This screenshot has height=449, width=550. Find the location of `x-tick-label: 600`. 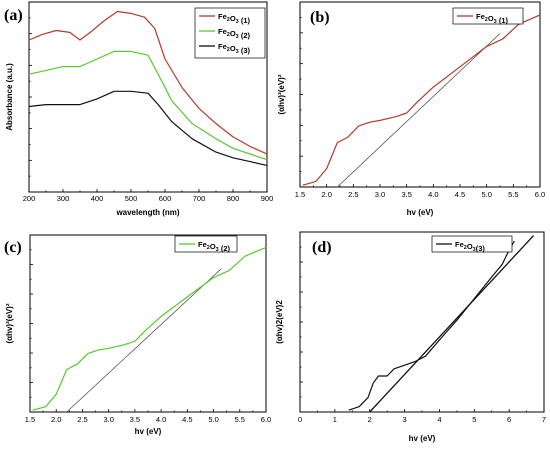

x-tick-label: 600 is located at coordinates (165, 198).